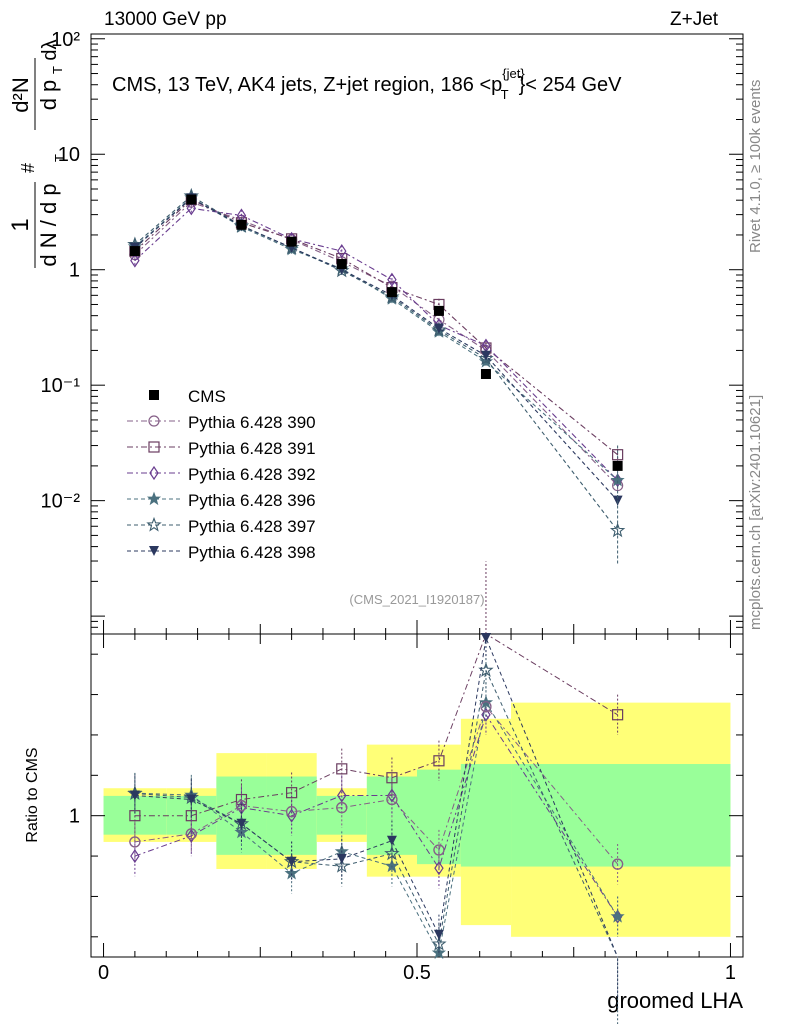 The image size is (786, 1024). Describe the element at coordinates (154, 524) in the screenshot. I see `legend-marker-s397` at that location.